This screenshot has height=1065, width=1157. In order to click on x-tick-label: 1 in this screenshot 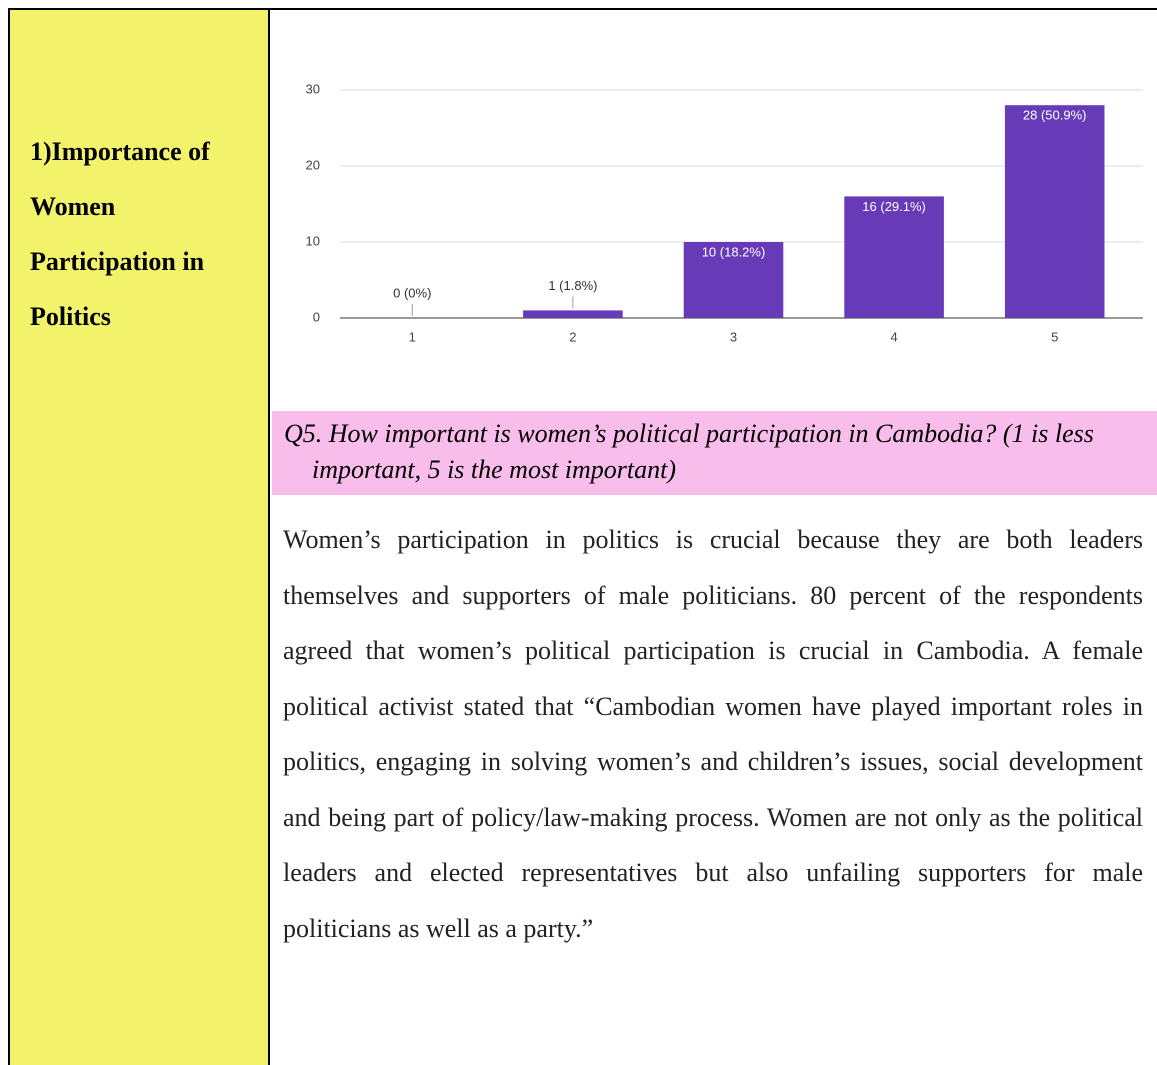, I will do `click(412, 336)`.